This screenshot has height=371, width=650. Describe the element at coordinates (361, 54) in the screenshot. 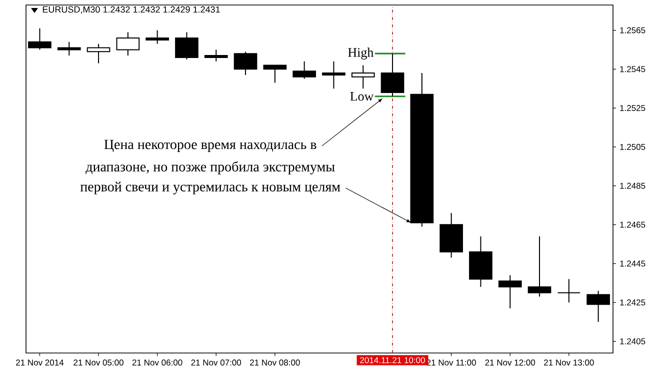

I see `series-label: High` at that location.